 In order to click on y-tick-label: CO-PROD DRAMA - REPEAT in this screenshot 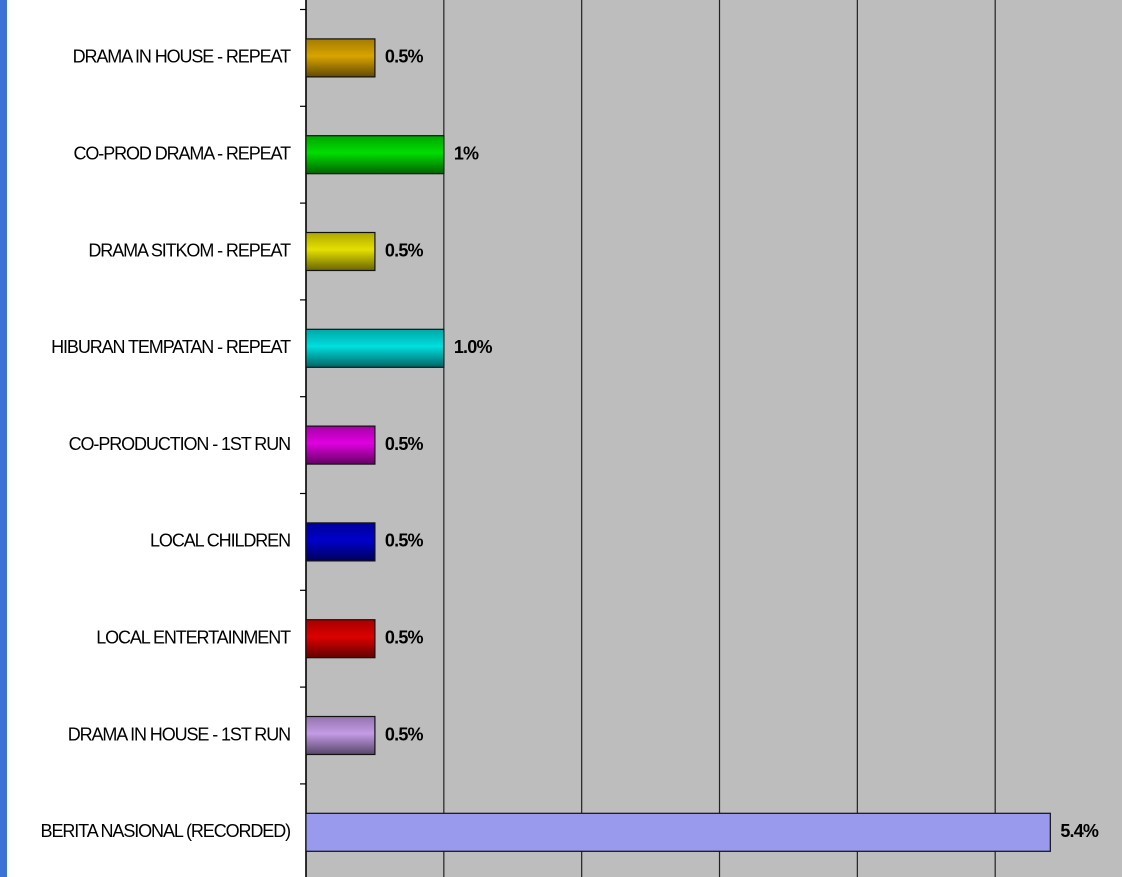, I will do `click(183, 153)`.